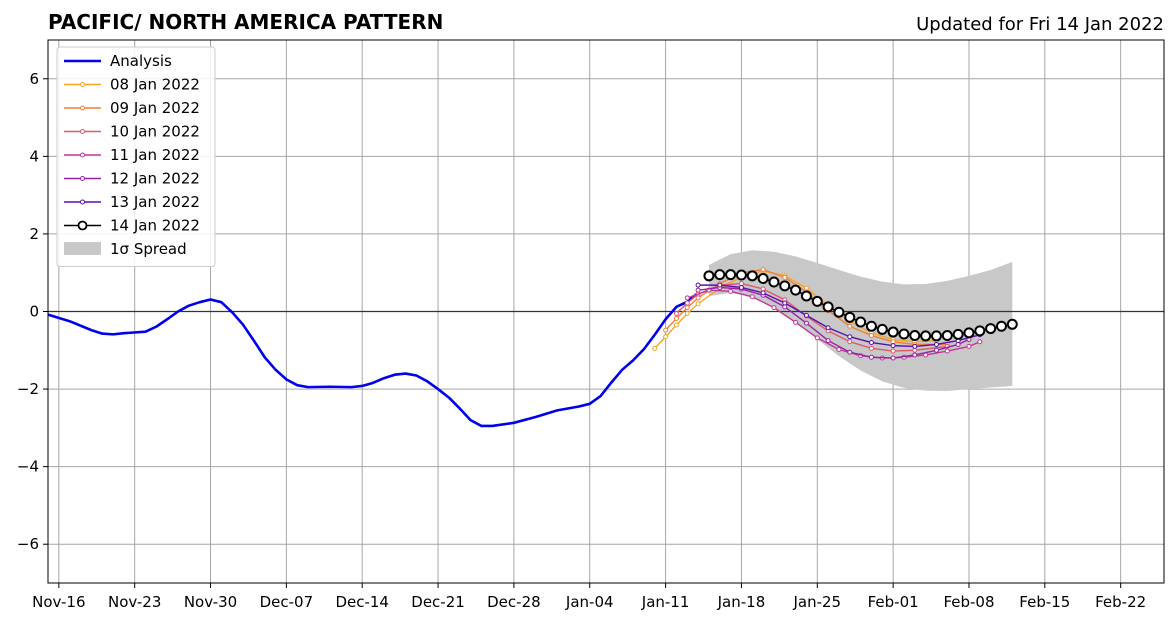 This screenshot has width=1176, height=622. What do you see at coordinates (287, 602) in the screenshot?
I see `x-tick-label: Dec-07` at bounding box center [287, 602].